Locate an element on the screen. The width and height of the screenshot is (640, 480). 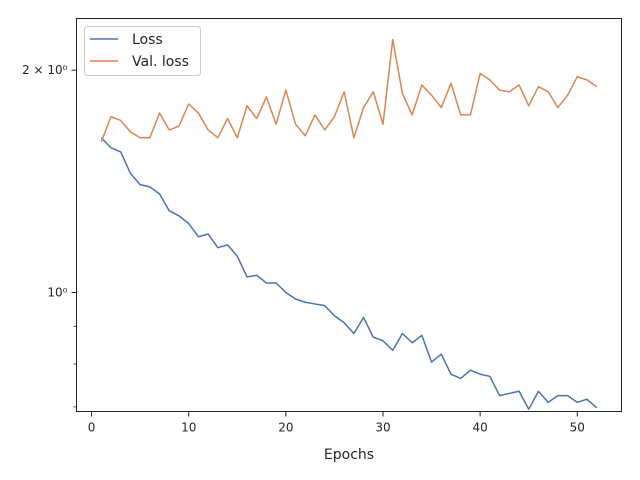
x-tick-label: 50 is located at coordinates (577, 428).